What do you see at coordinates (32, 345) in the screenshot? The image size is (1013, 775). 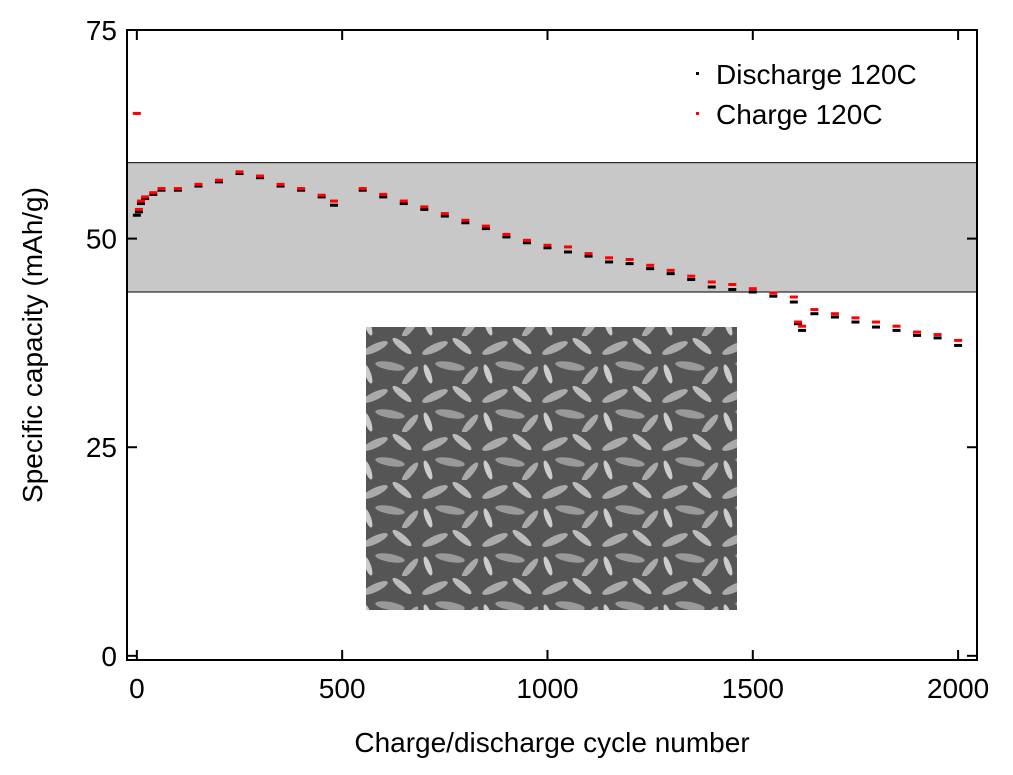 I see `y-axis-label: Specific capacity (mAh/g)` at bounding box center [32, 345].